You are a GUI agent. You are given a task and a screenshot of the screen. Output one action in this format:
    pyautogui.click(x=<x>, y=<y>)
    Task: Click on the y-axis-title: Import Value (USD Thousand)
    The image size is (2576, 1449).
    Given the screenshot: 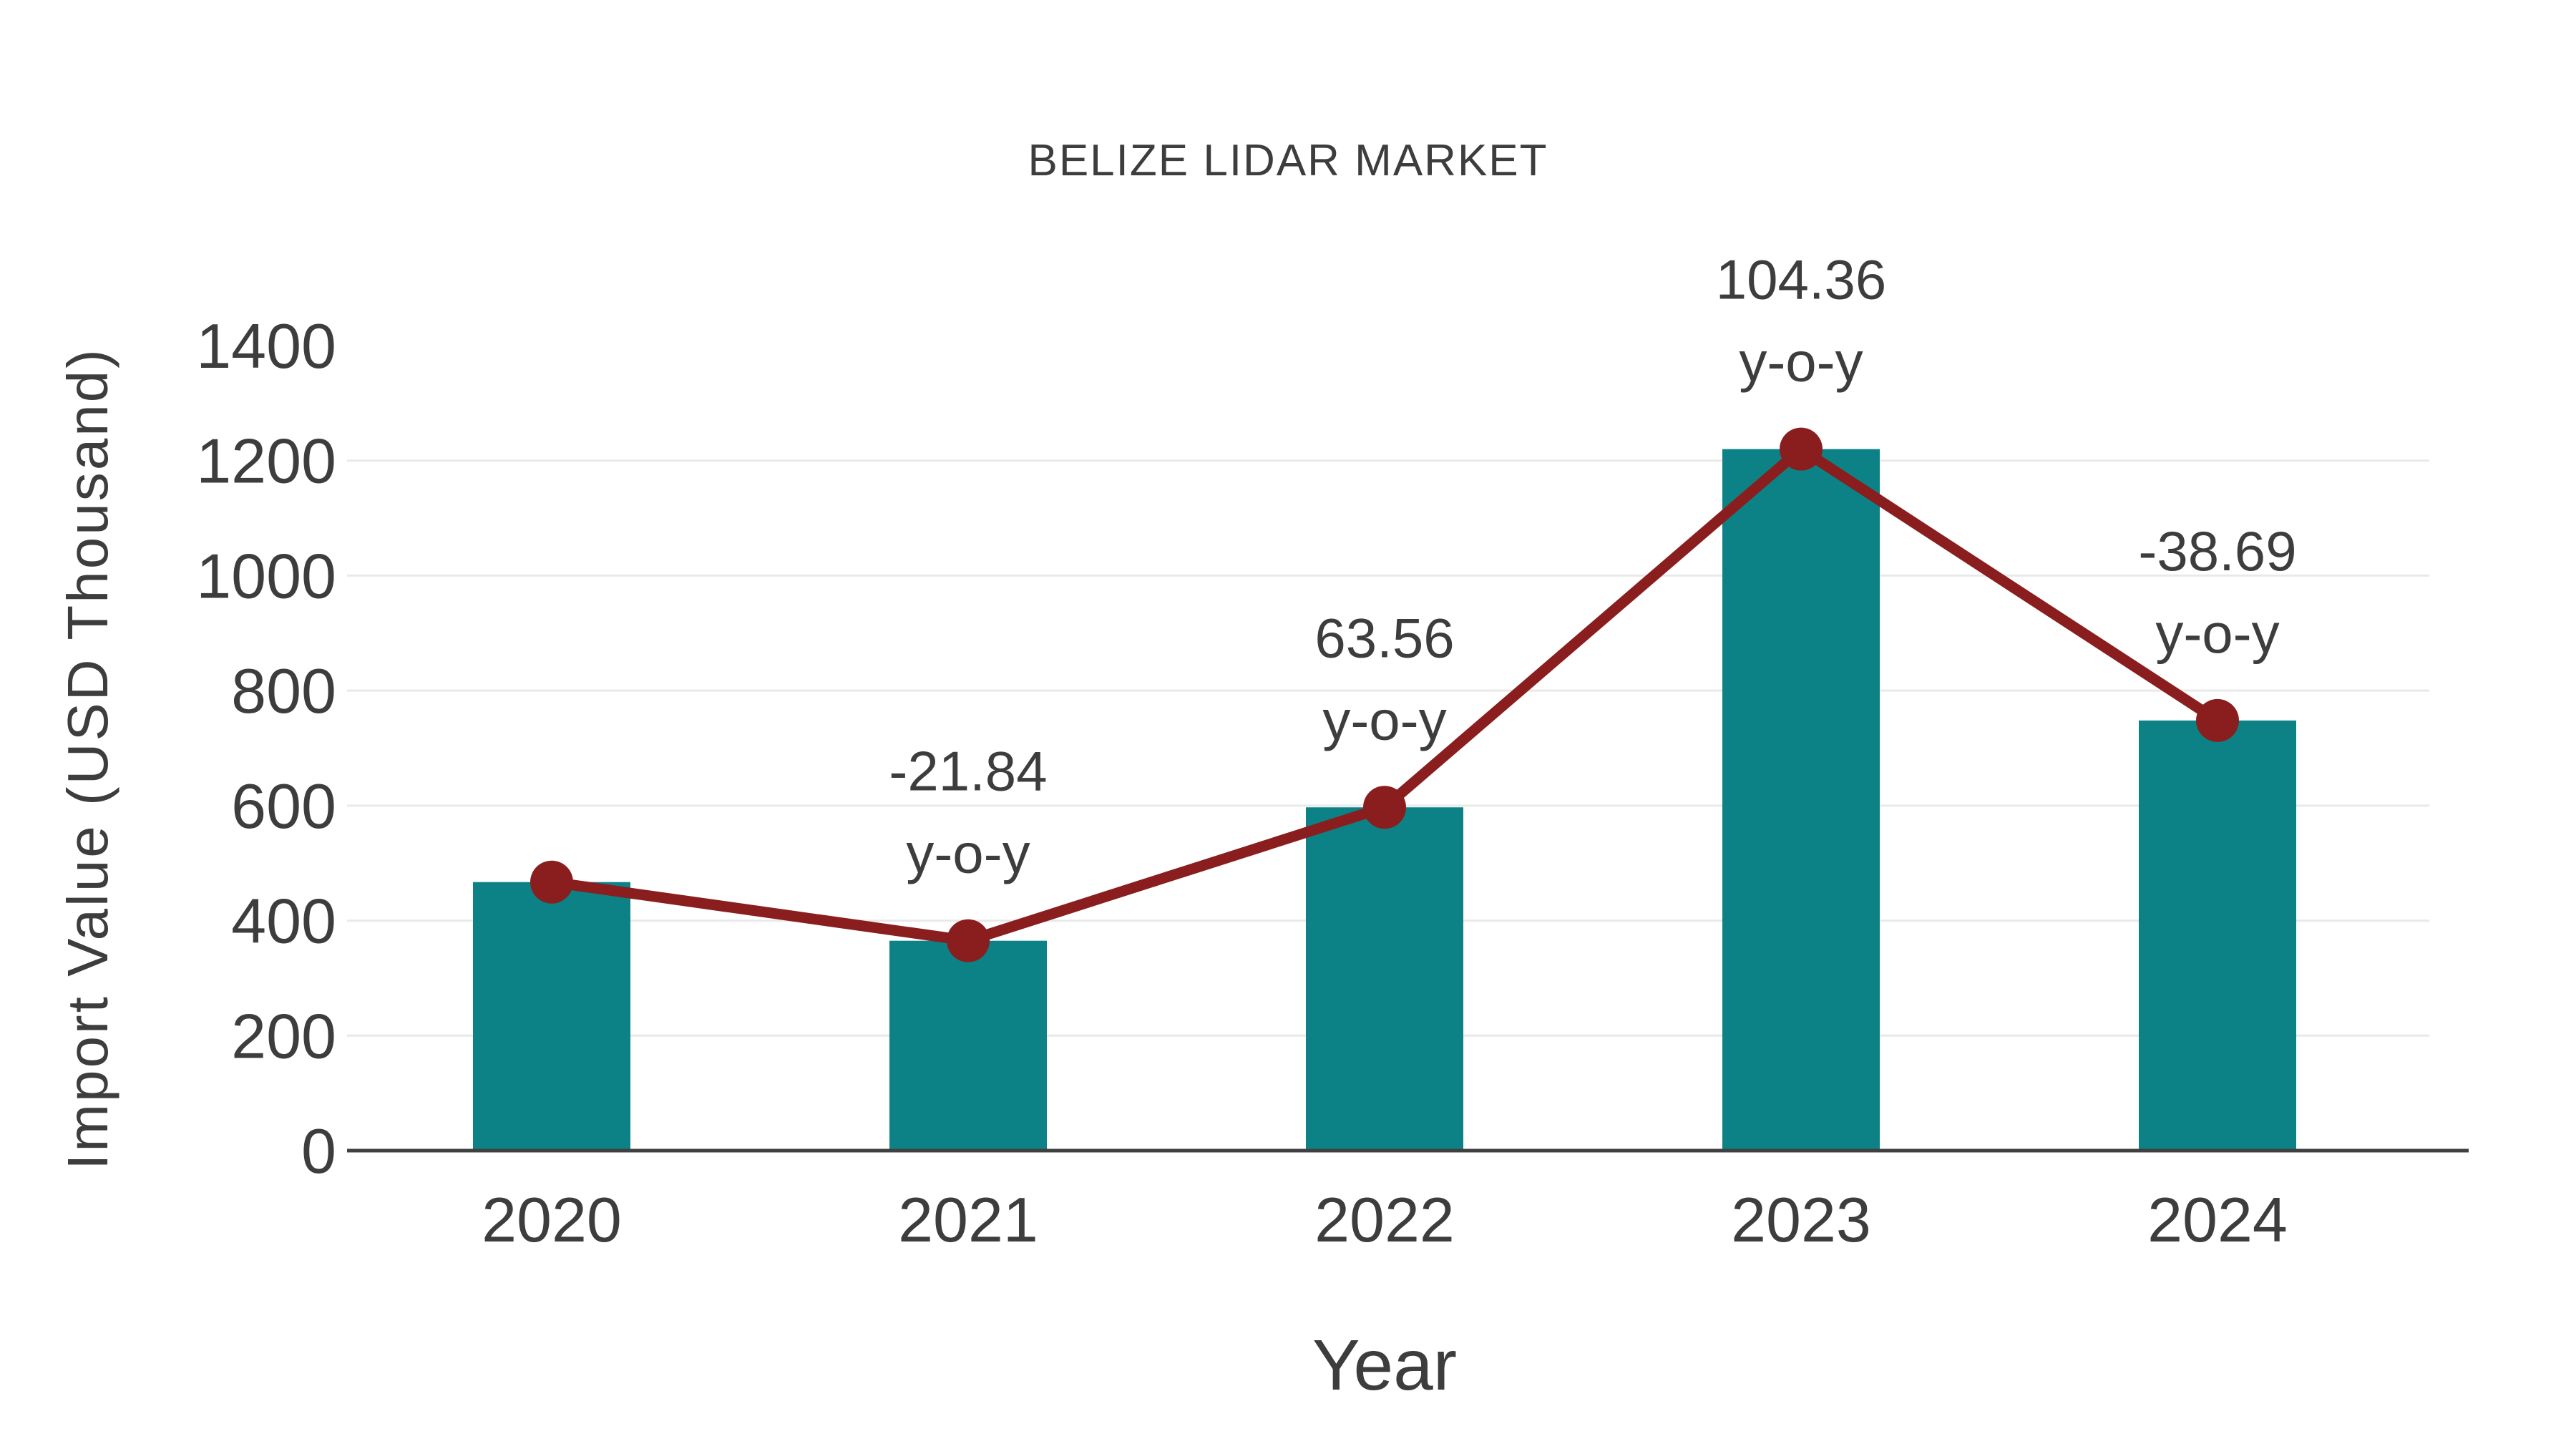 What is the action you would take?
    pyautogui.click(x=87, y=758)
    